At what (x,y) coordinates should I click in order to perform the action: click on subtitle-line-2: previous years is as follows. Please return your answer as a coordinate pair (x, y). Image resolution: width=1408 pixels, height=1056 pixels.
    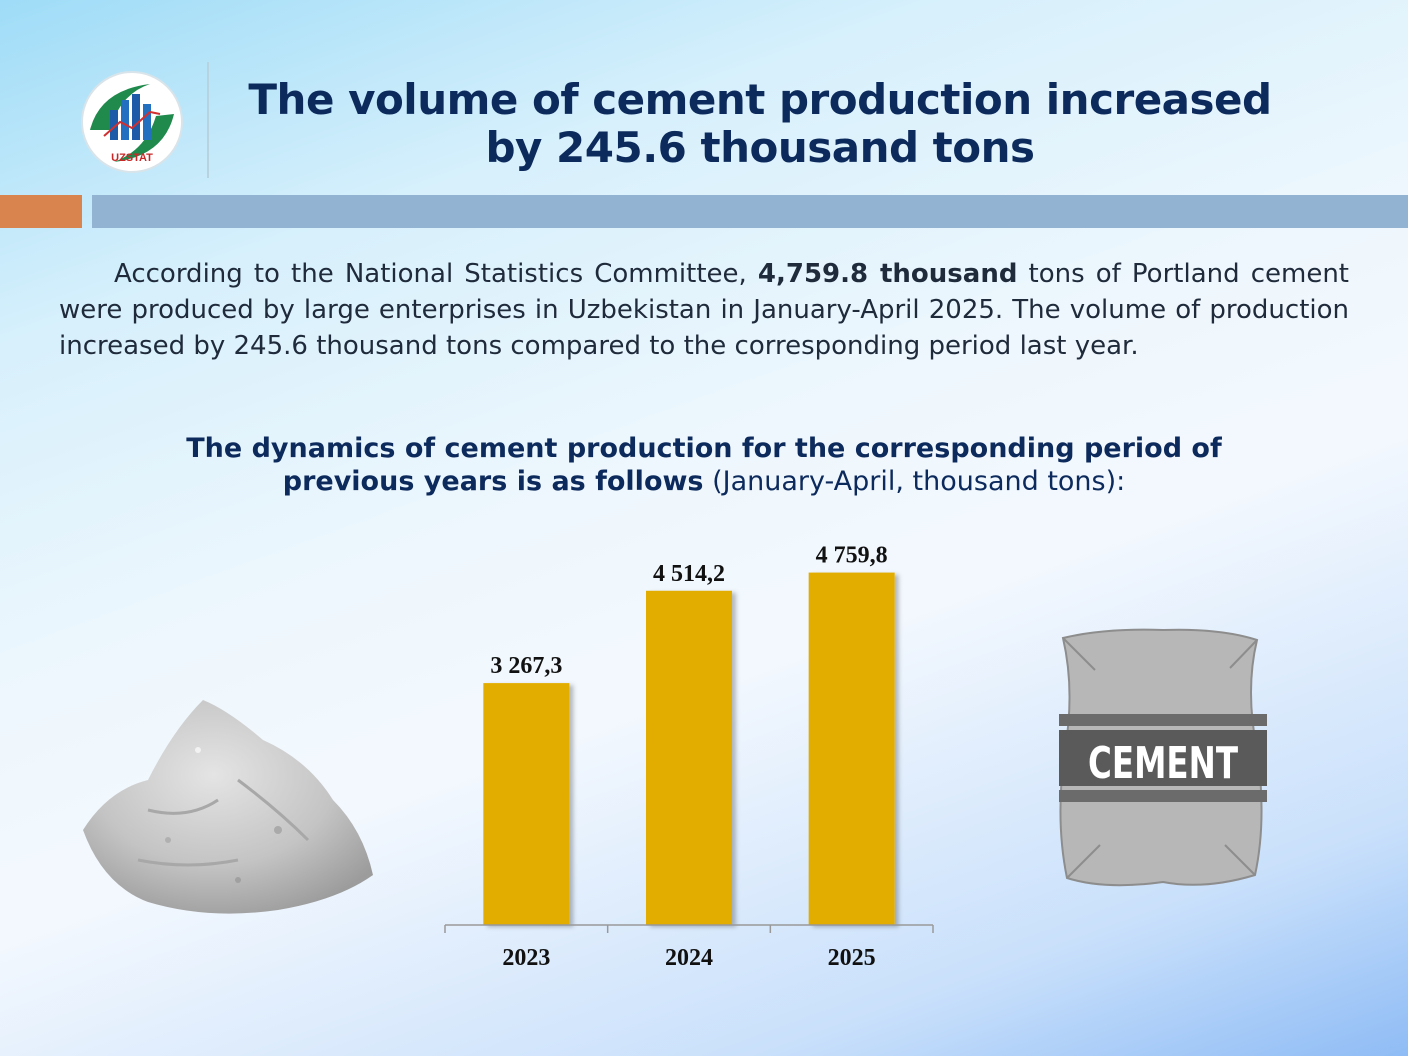
    Looking at the image, I should click on (493, 481).